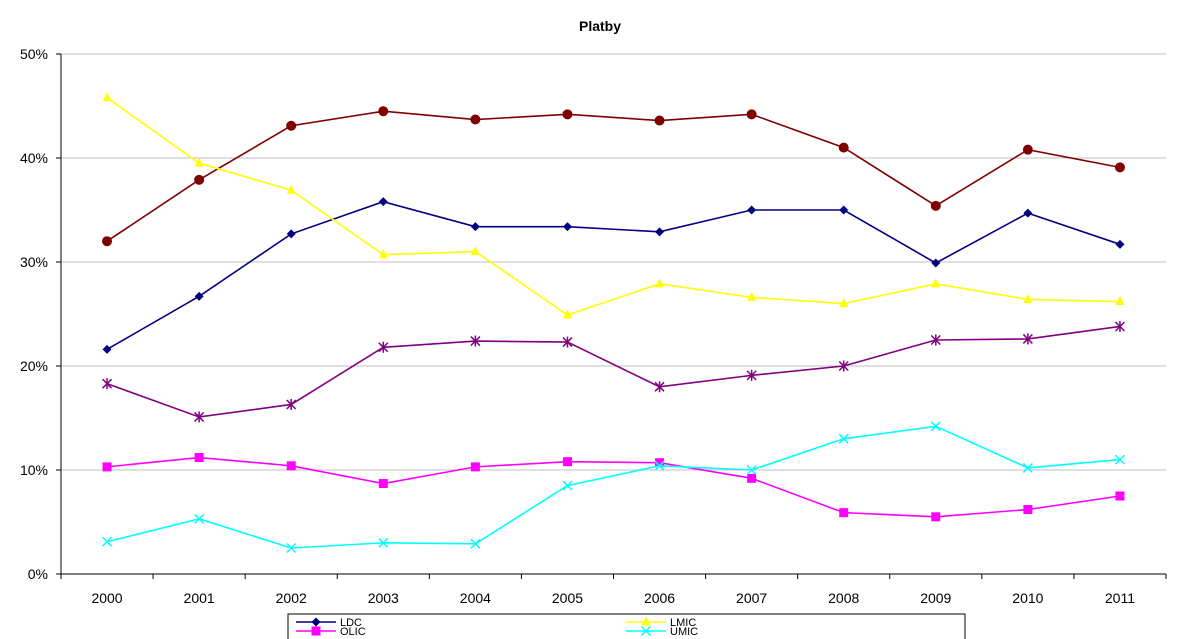 This screenshot has width=1186, height=639. What do you see at coordinates (935, 598) in the screenshot?
I see `x-tick-label: 2009` at bounding box center [935, 598].